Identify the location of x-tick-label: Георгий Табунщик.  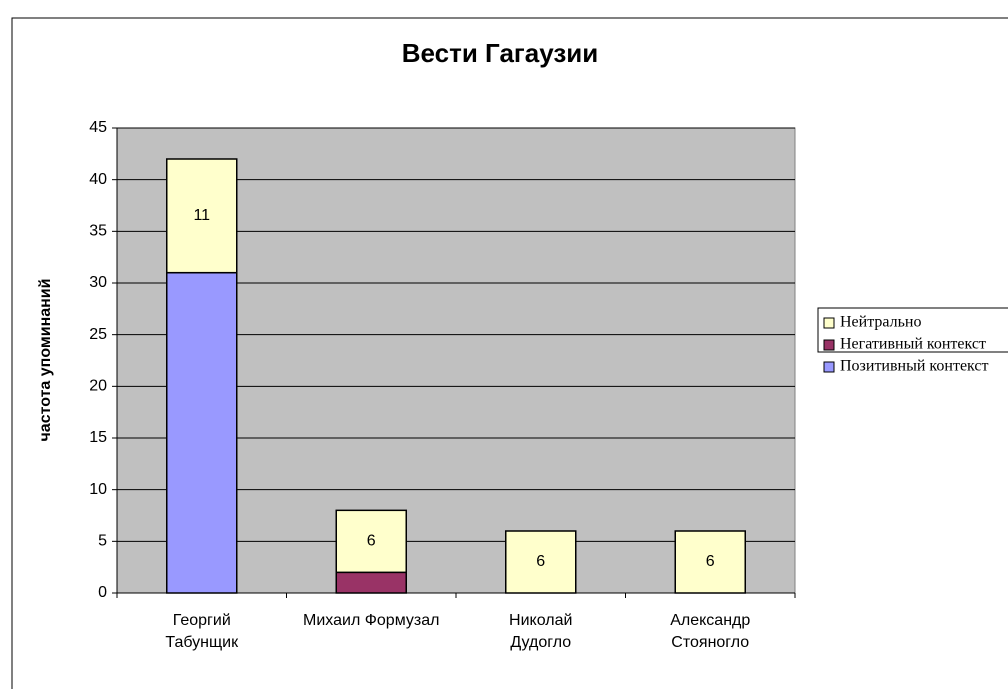
(202, 631).